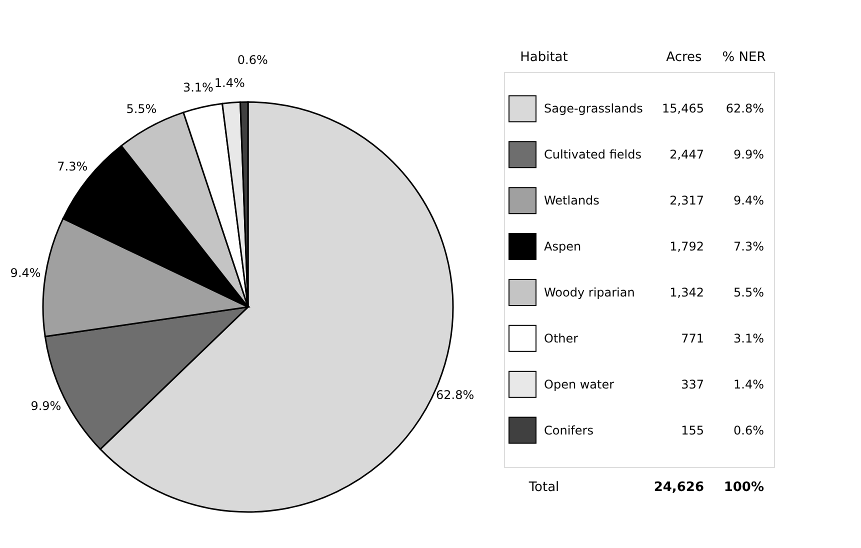  I want to click on text: 24,626, so click(679, 487).